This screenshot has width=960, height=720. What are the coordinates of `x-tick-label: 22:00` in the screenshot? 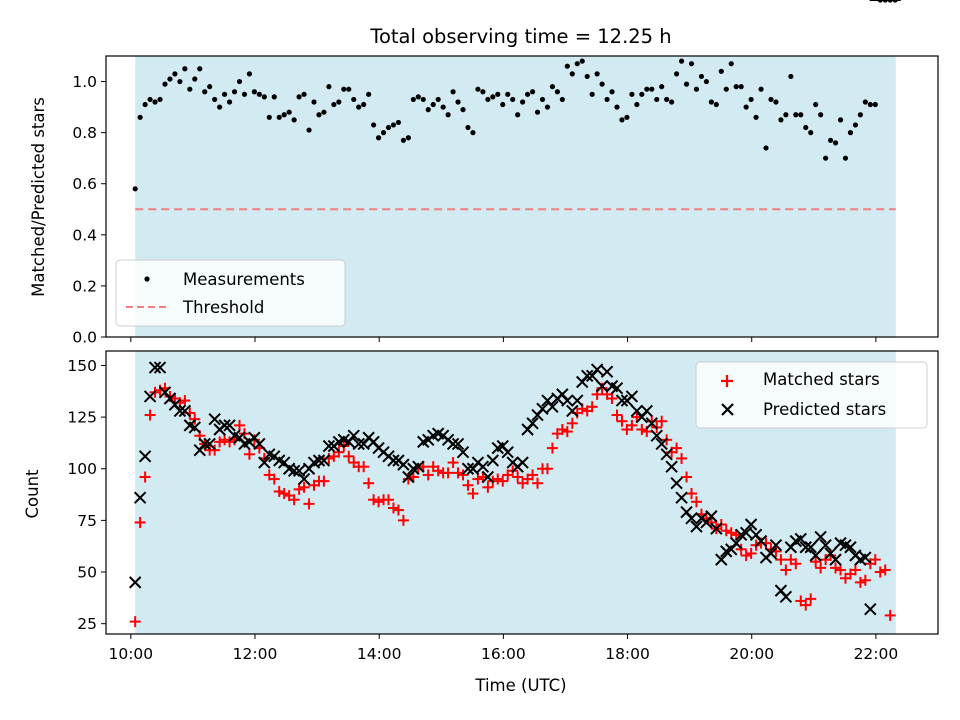 It's located at (876, 654).